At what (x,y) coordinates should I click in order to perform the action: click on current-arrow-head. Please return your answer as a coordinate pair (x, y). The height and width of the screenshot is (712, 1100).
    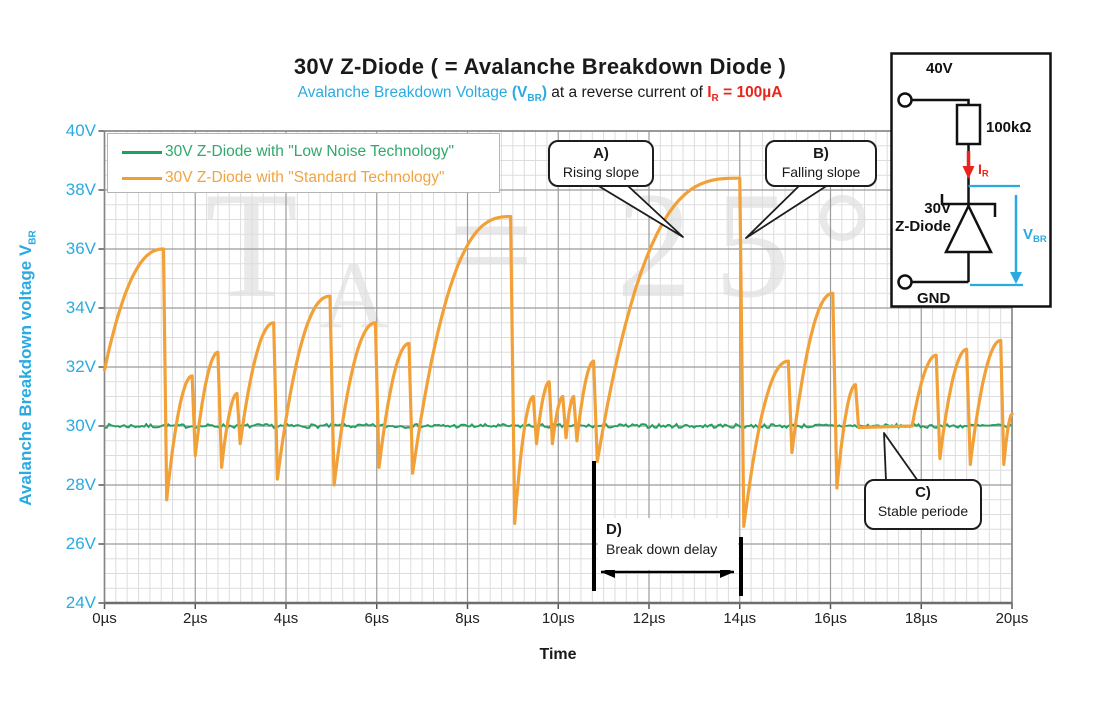
    Looking at the image, I should click on (968, 172).